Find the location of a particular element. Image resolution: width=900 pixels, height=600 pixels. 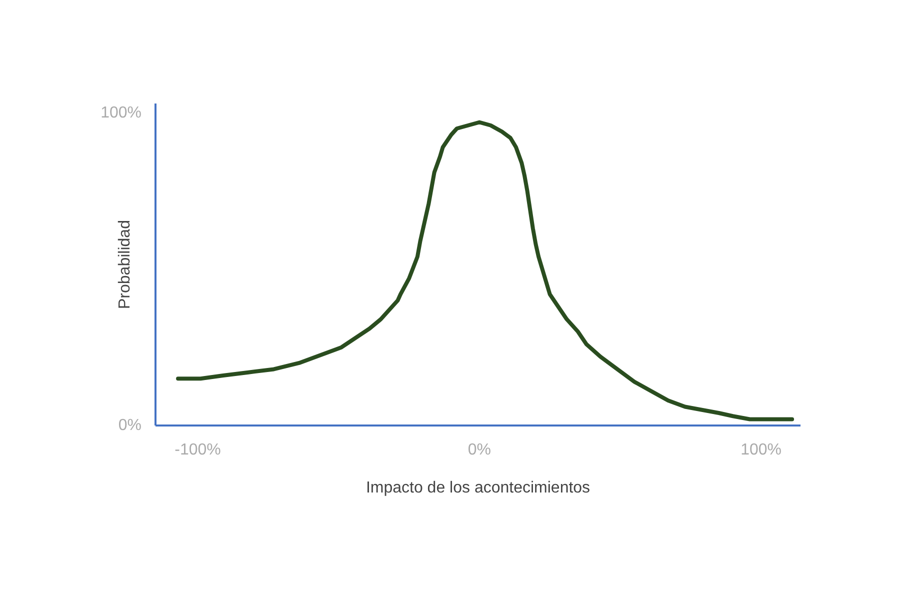

y-axis-title: Probabilidad is located at coordinates (125, 264).